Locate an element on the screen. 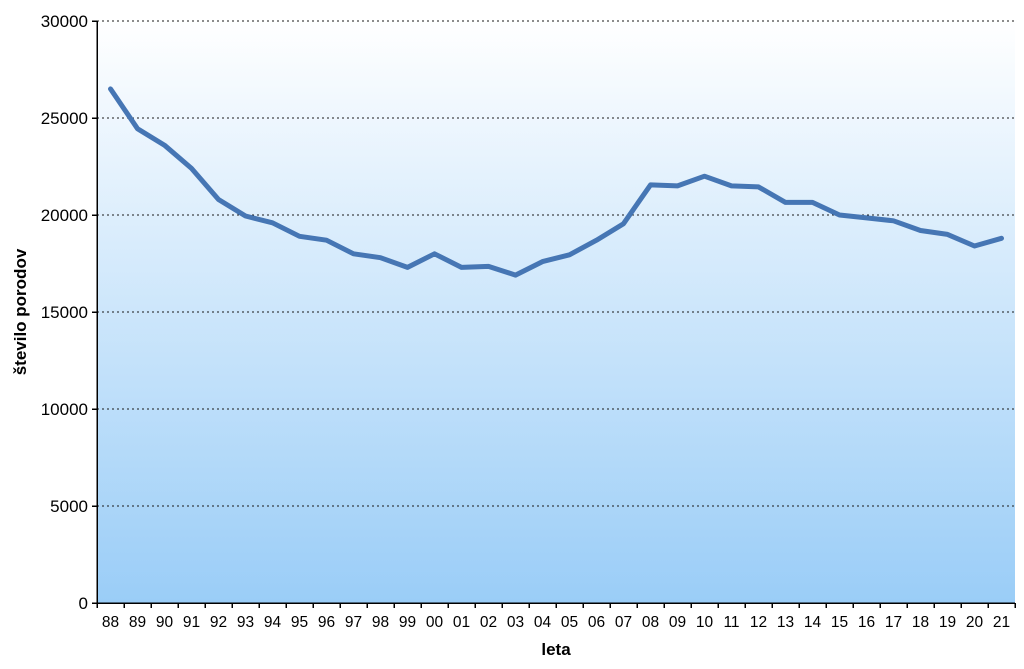 This screenshot has height=669, width=1024. x-tick-label: 21 is located at coordinates (1001, 622).